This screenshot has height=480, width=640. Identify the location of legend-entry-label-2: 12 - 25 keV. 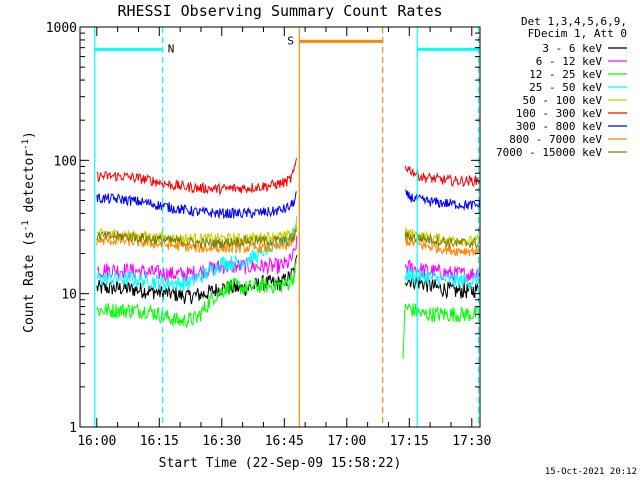
(565, 74).